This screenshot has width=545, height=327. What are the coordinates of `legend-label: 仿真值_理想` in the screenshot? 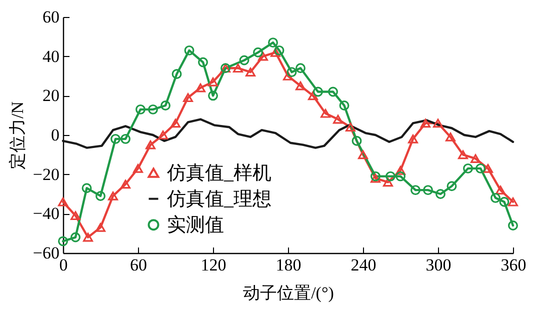 It's located at (219, 199).